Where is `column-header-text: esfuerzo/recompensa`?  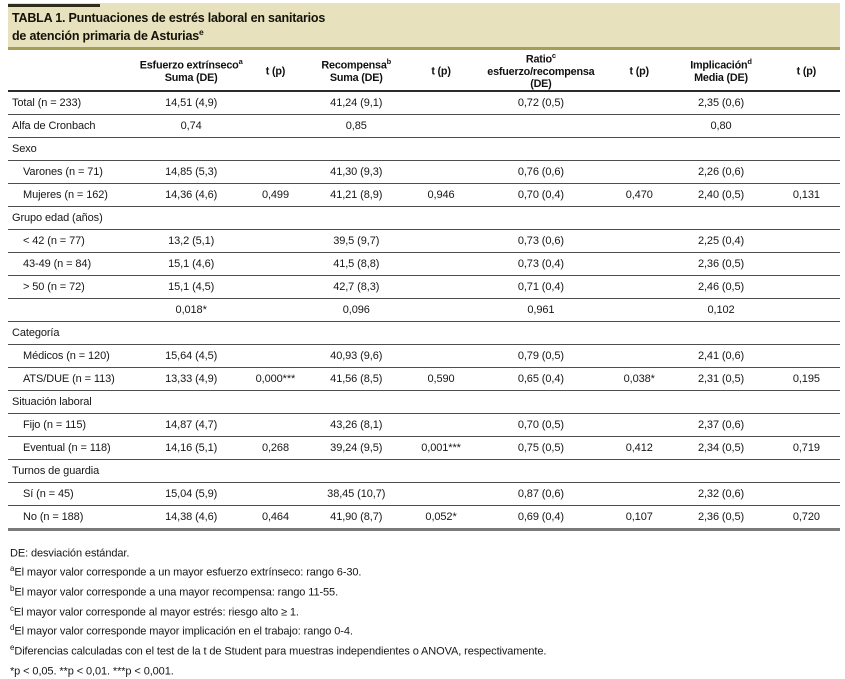 column-header-text: esfuerzo/recompensa is located at coordinates (541, 71).